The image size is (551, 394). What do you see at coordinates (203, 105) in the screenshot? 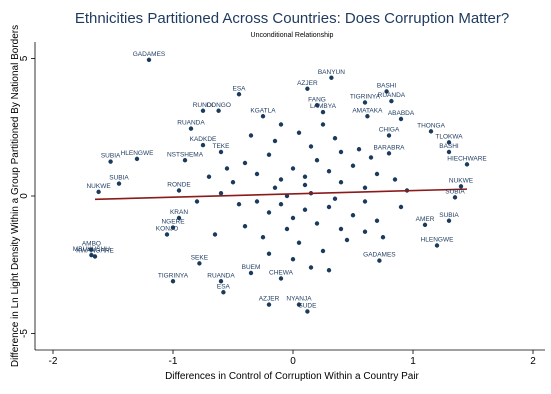
I see `point-label: RUNDI` at bounding box center [203, 105].